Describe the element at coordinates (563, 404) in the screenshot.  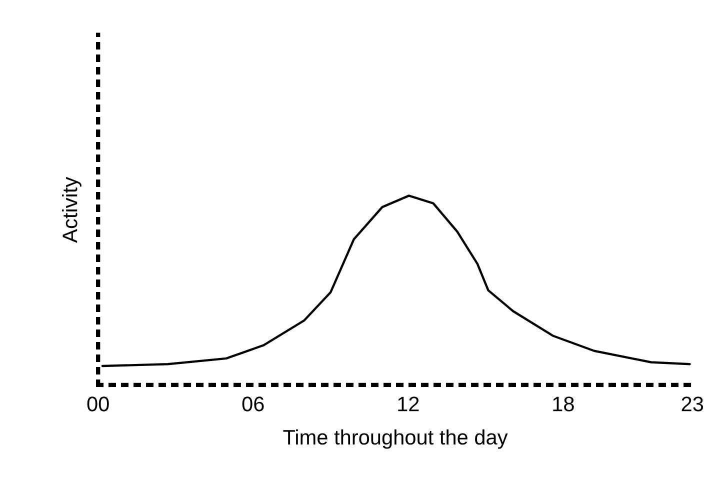
I see `x-tick-label: 18` at that location.